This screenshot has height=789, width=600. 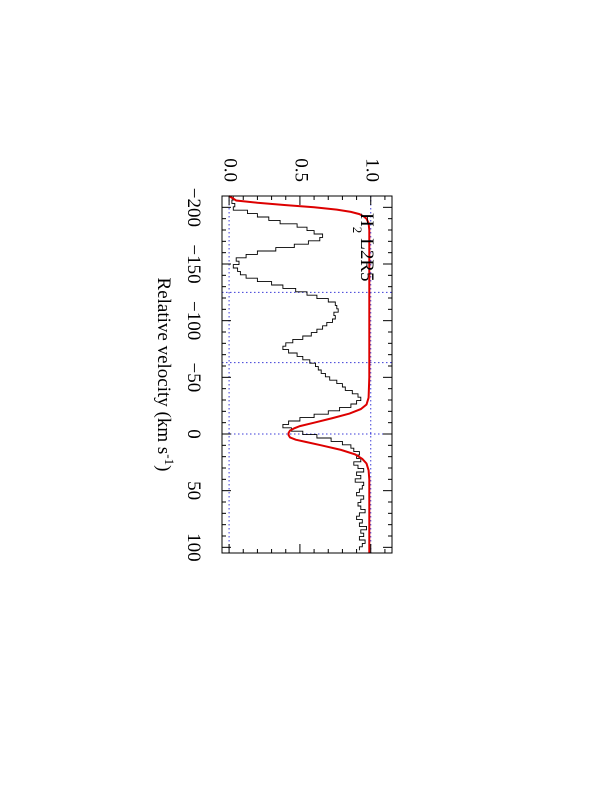 I want to click on velocity-tick-label: −200, so click(x=193, y=207).